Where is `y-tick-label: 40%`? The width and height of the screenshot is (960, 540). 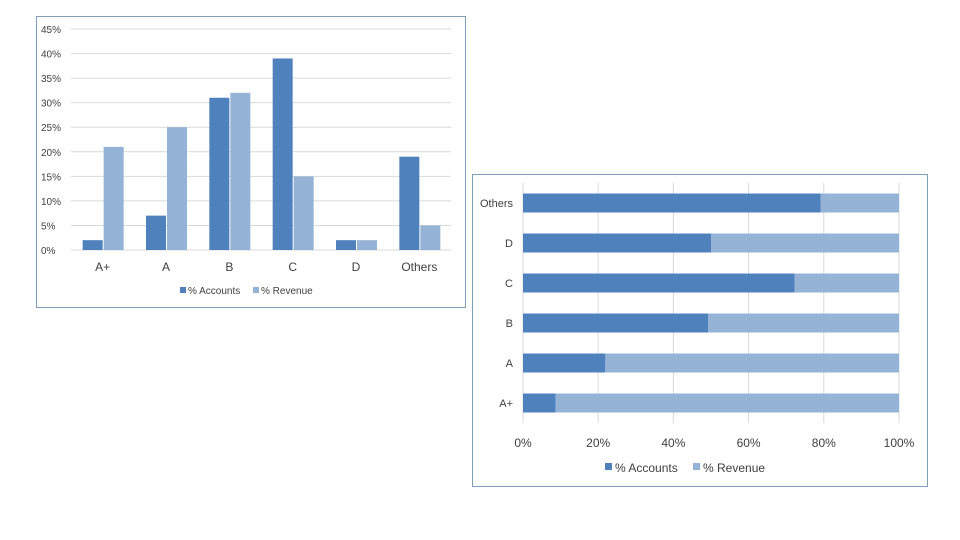
y-tick-label: 40% is located at coordinates (51, 55).